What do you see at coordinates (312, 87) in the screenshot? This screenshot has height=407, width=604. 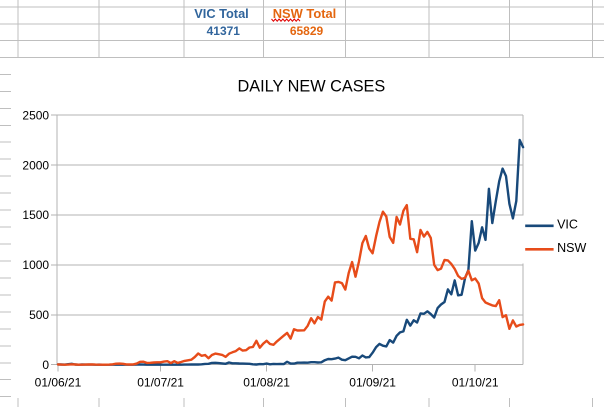 I see `svg-text: DAILY NEW CASES` at bounding box center [312, 87].